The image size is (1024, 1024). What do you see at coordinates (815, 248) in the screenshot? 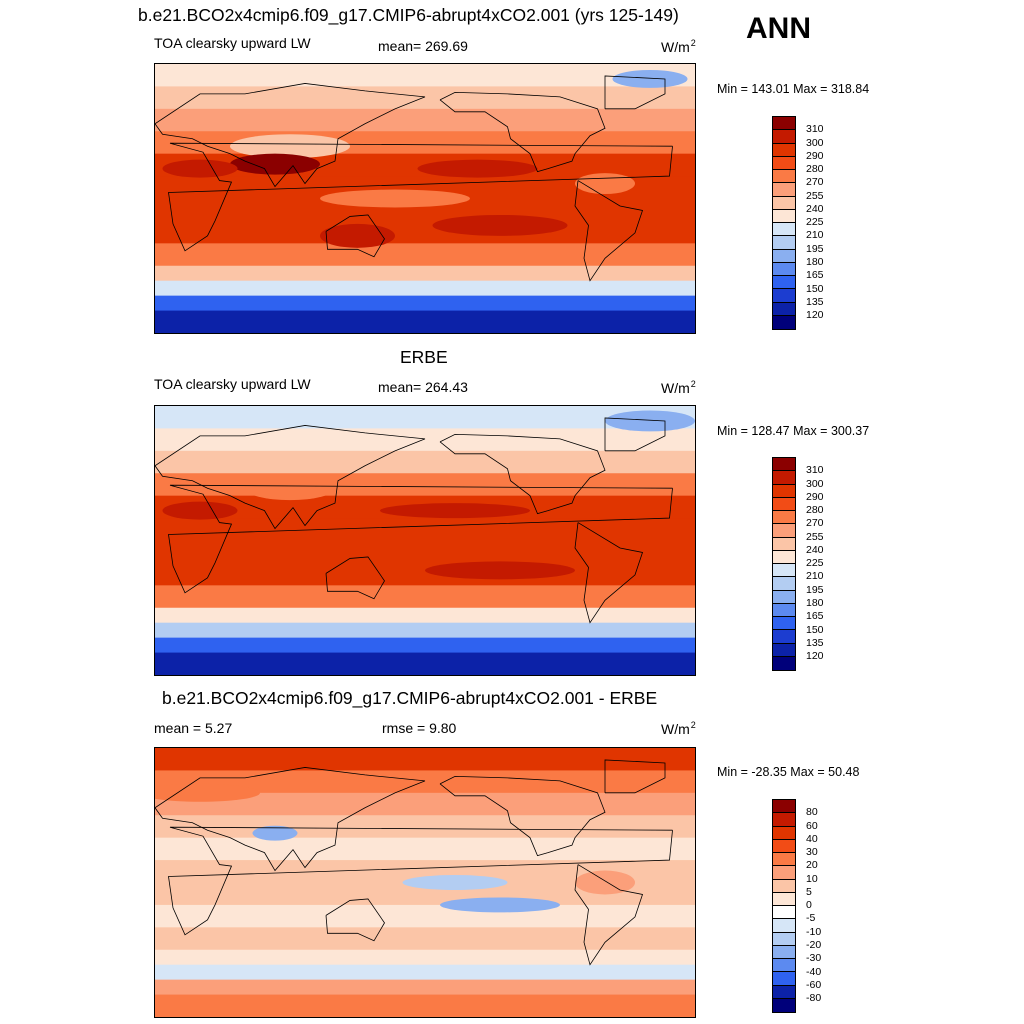
I see `colorbar-label: 195` at bounding box center [815, 248].